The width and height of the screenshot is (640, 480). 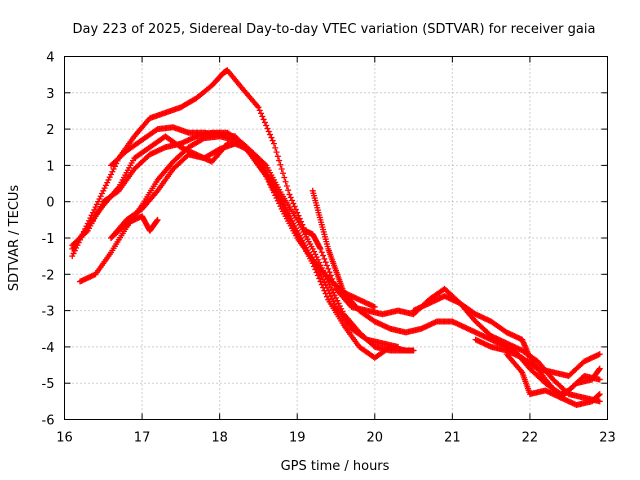 What do you see at coordinates (335, 466) in the screenshot?
I see `x-axis-label: GPS time / hours` at bounding box center [335, 466].